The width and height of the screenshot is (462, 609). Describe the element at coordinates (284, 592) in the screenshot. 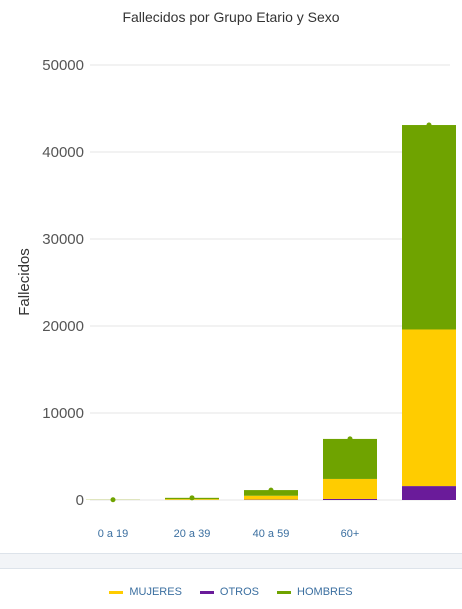

I see `legend-swatch-hombres` at that location.